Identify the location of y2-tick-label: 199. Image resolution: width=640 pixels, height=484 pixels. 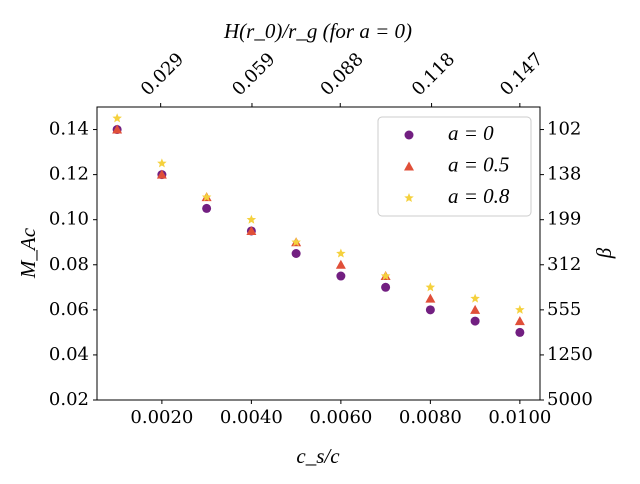
(564, 219).